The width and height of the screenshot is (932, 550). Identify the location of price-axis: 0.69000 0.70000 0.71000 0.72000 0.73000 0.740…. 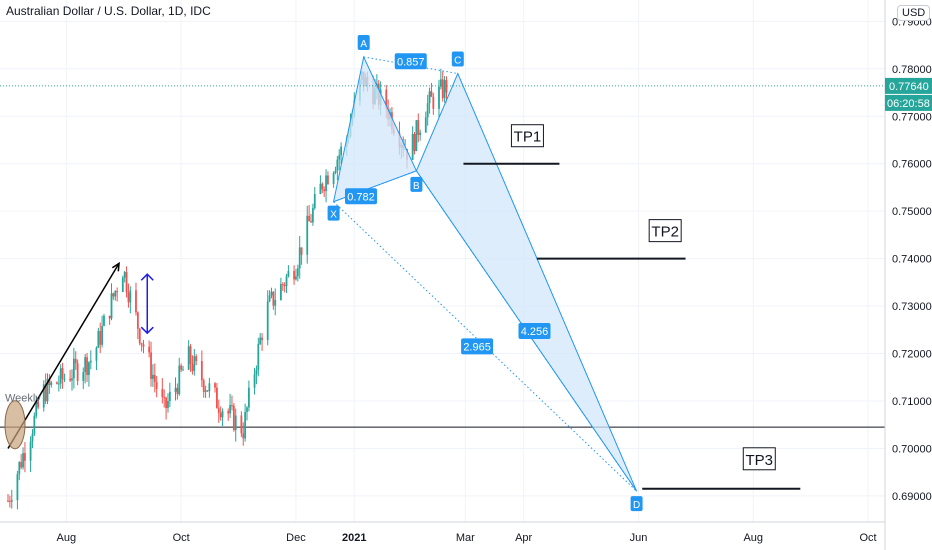
(908, 259).